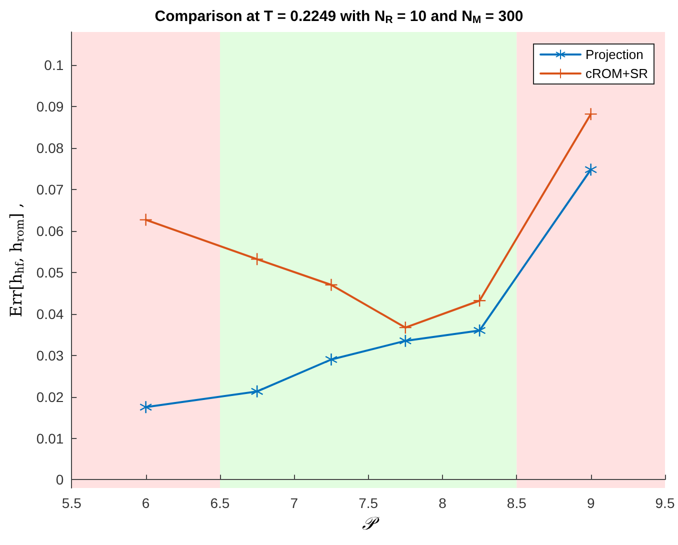 This screenshot has width=678, height=545. I want to click on y-tick-label: 0.04, so click(50, 314).